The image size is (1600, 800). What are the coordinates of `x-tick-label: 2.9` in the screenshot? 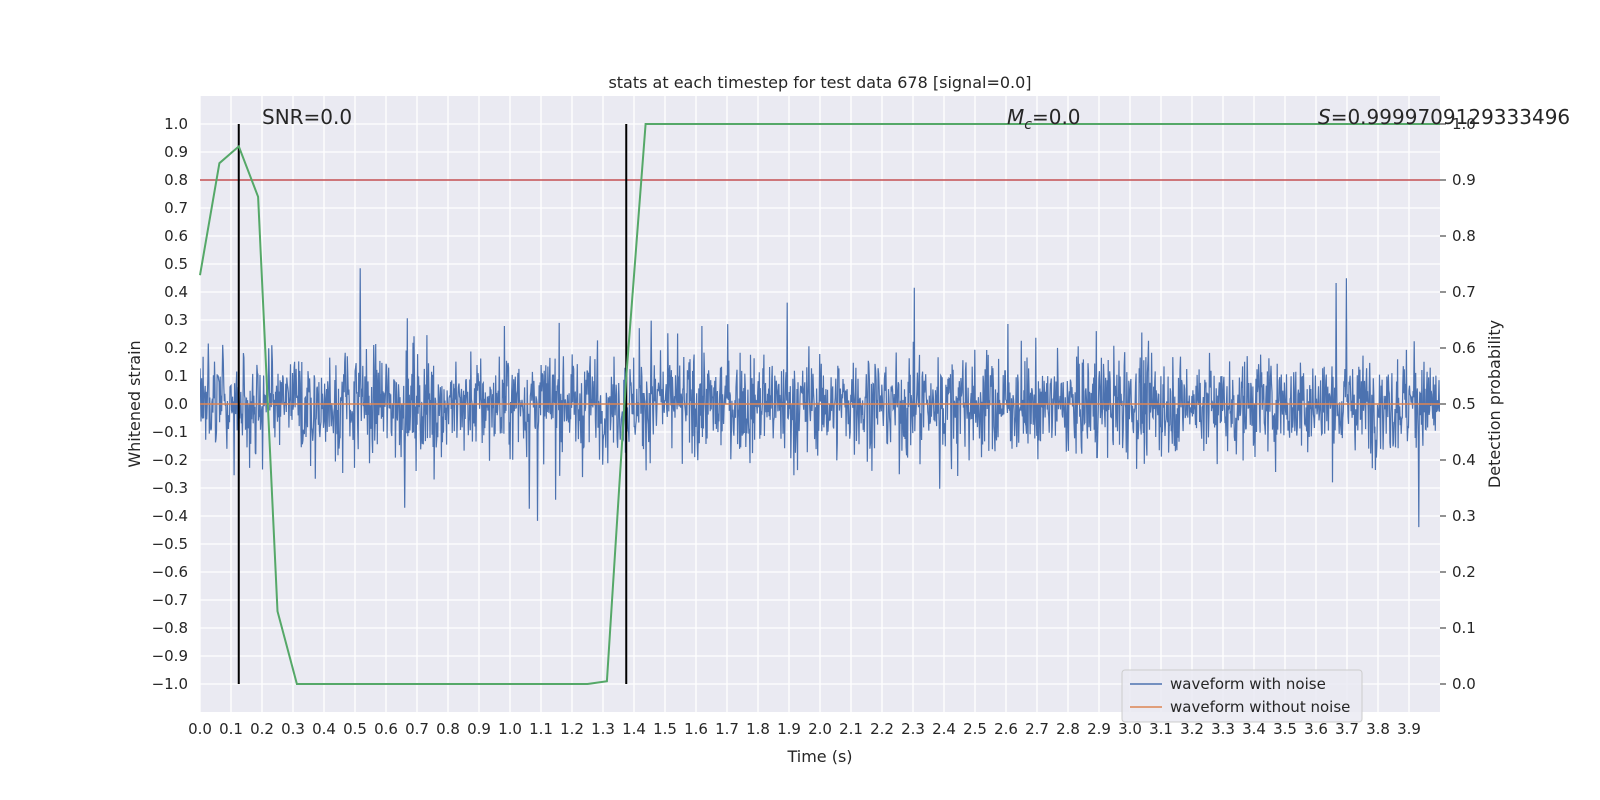 It's located at (1099, 729).